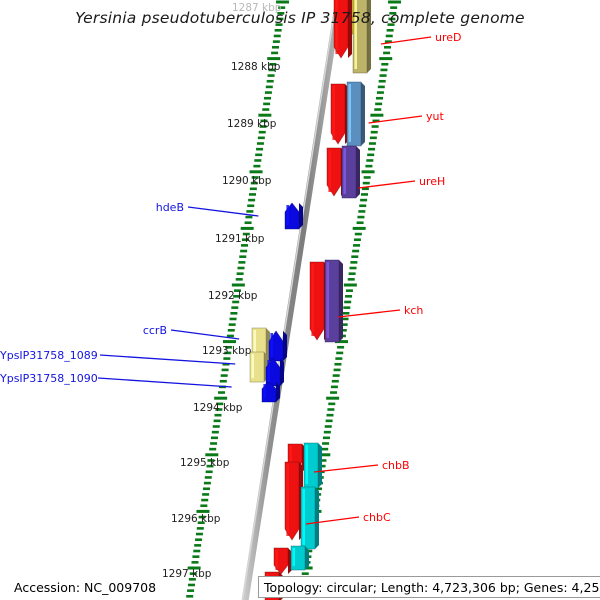 The width and height of the screenshot is (600, 600). What do you see at coordinates (169, 207) in the screenshot?
I see `gene-label-hdeb: hdeB` at bounding box center [169, 207].